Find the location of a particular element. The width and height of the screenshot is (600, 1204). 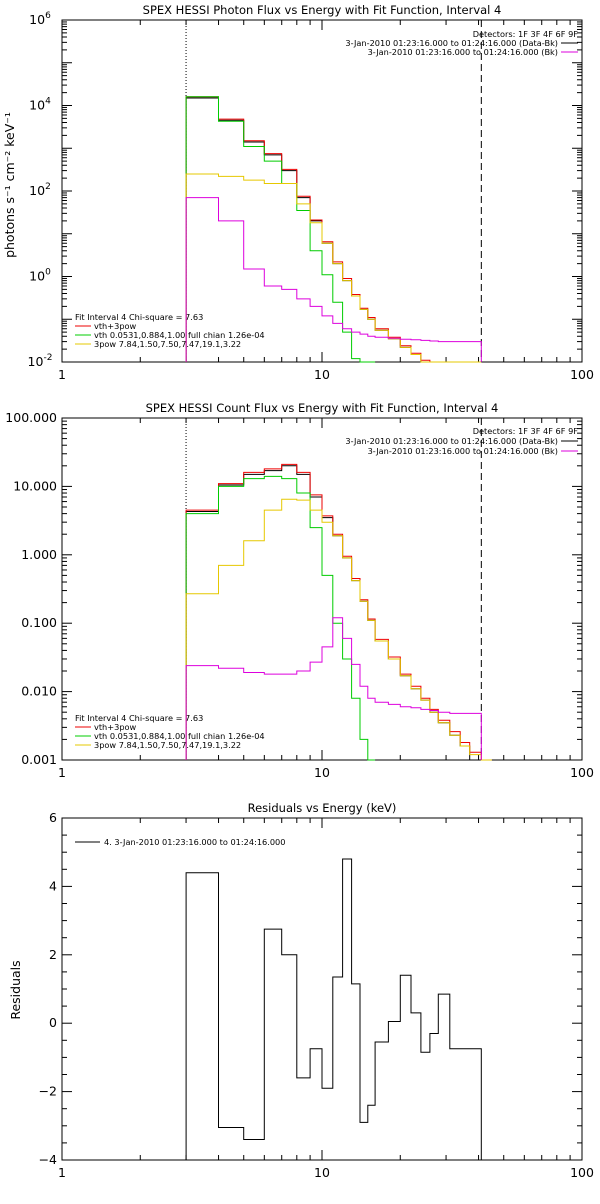

count-y-tick-label: 10.000 is located at coordinates (35, 485).